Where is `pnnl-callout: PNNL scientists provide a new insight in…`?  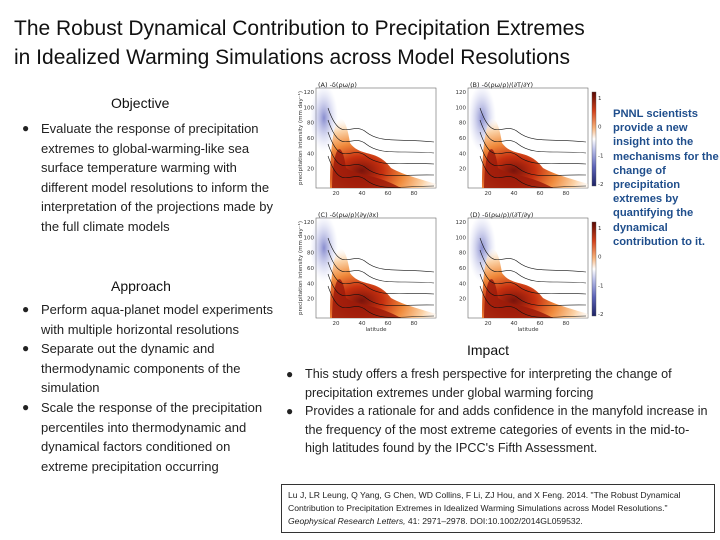
pnnl-callout: PNNL scientists provide a new insight in… is located at coordinates (666, 178).